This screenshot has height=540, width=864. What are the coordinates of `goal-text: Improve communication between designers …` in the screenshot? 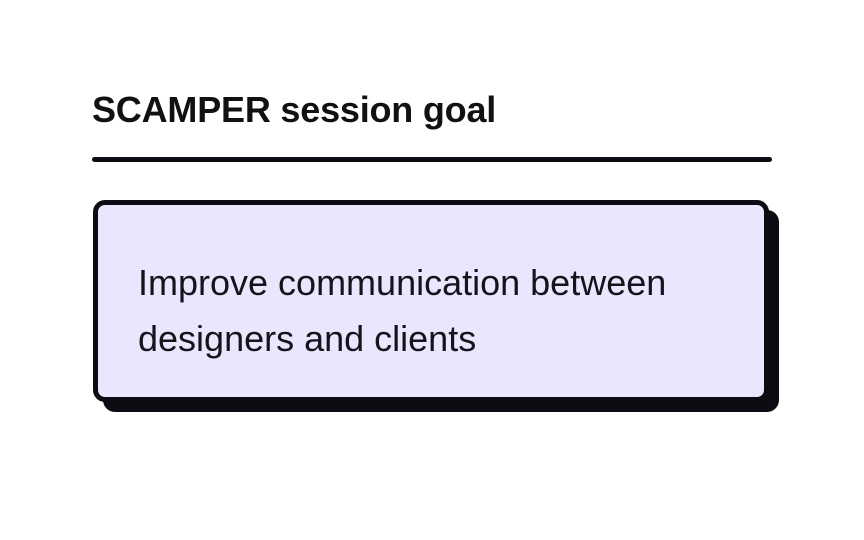 It's located at (402, 310).